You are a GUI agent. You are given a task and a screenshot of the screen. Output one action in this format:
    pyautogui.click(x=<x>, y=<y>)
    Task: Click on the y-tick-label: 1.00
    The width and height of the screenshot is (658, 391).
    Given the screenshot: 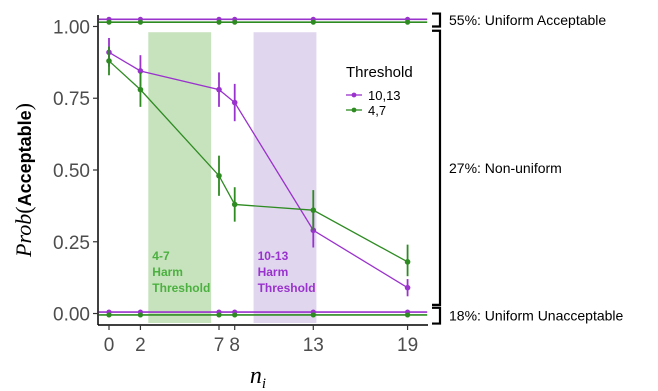 What is the action you would take?
    pyautogui.click(x=71, y=27)
    